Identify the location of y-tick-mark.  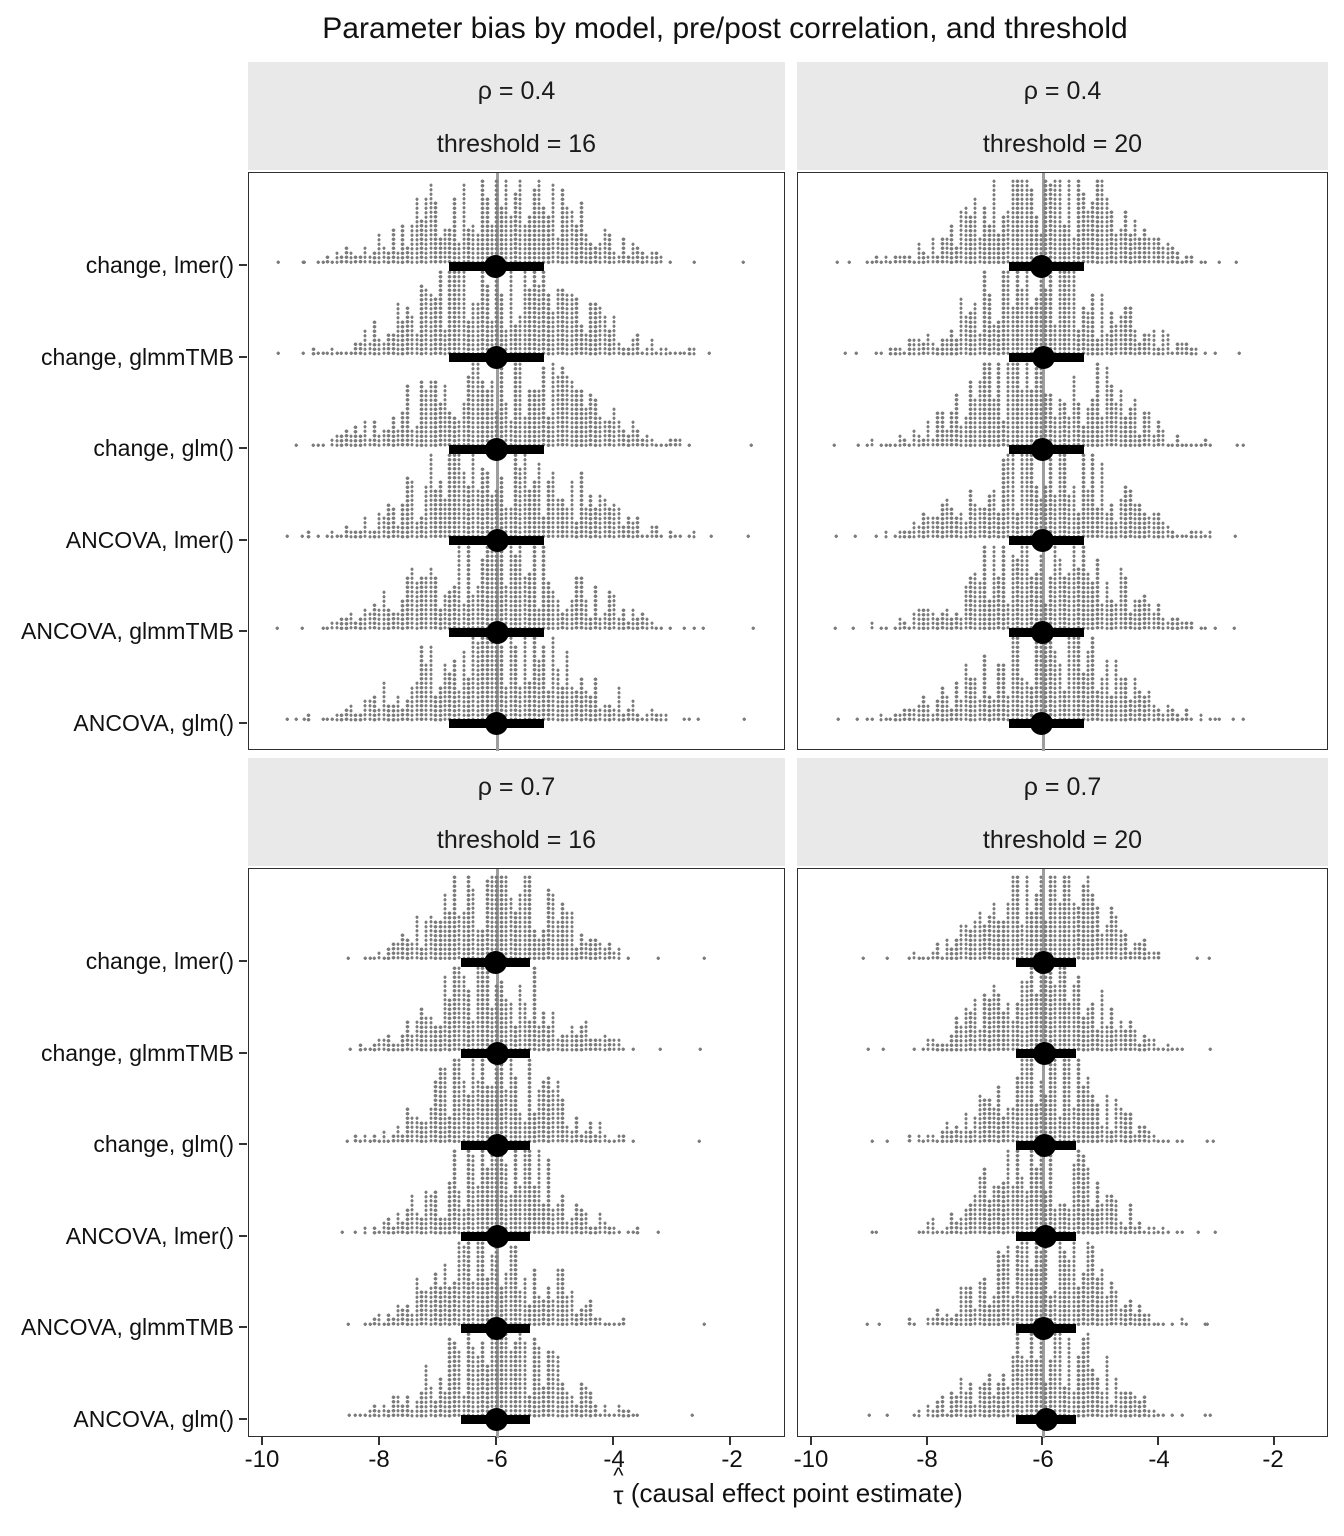
(243, 1235).